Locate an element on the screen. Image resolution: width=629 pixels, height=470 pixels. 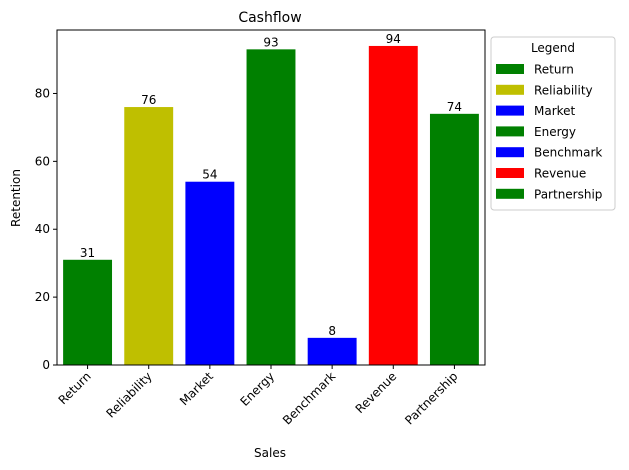
bar-value-label: 76 is located at coordinates (148, 100).